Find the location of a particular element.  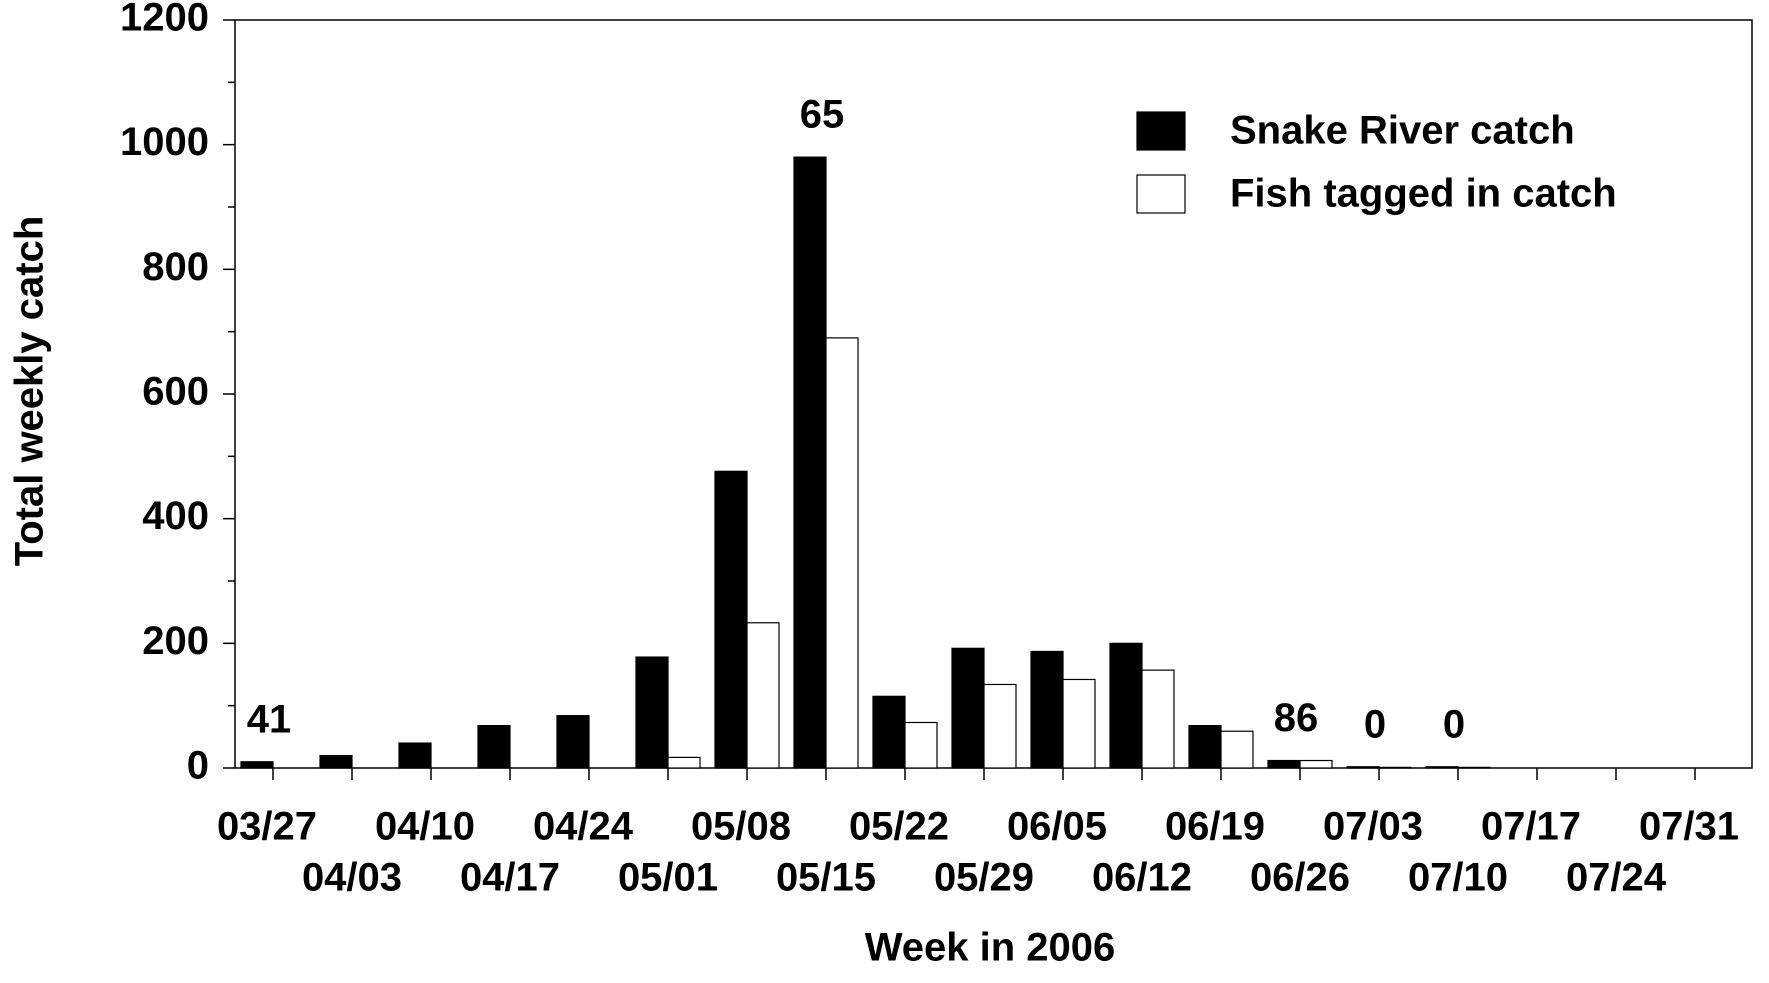

x-tick-label: 05/15 is located at coordinates (826, 878).